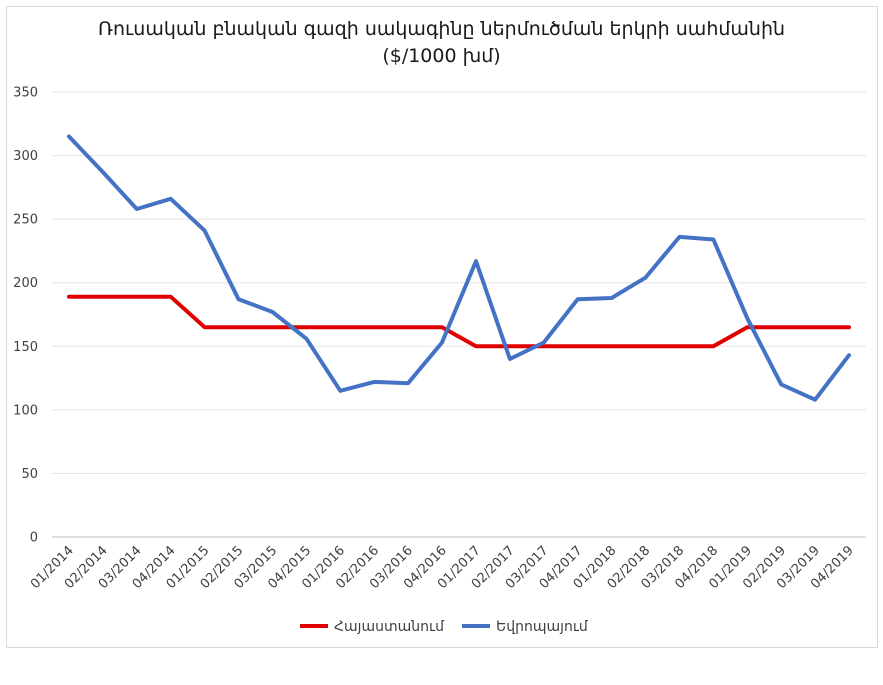 This screenshot has width=883, height=685. Describe the element at coordinates (441, 56) in the screenshot. I see `chart-subtitle: ($/1000 խմ)` at that location.